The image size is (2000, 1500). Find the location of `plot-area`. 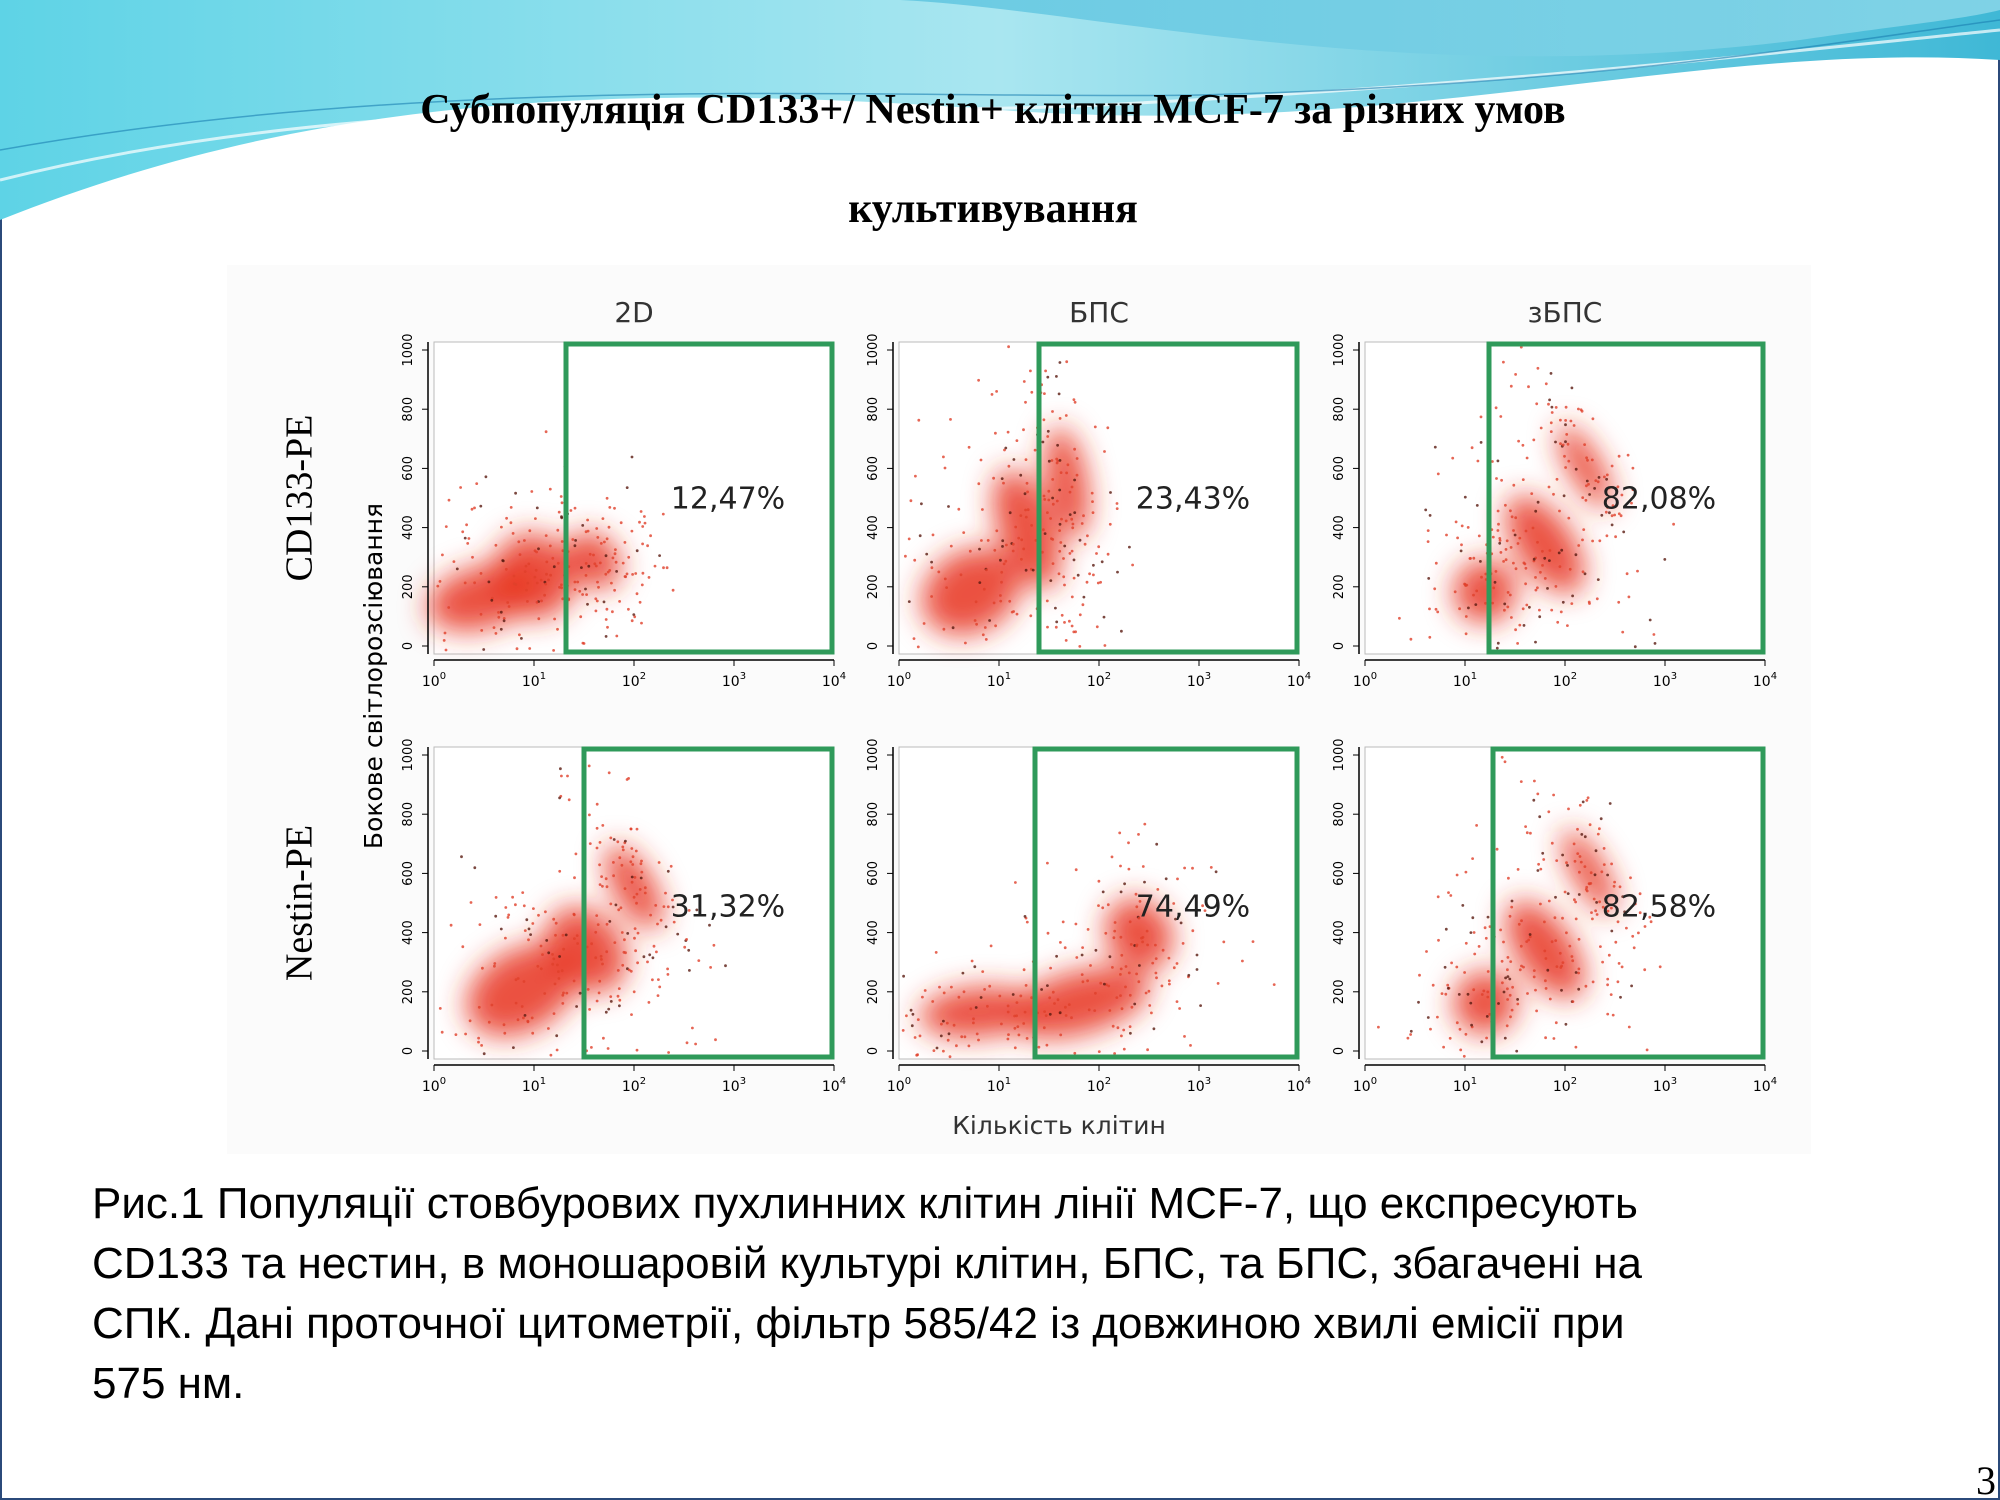

plot-area is located at coordinates (1565, 903).